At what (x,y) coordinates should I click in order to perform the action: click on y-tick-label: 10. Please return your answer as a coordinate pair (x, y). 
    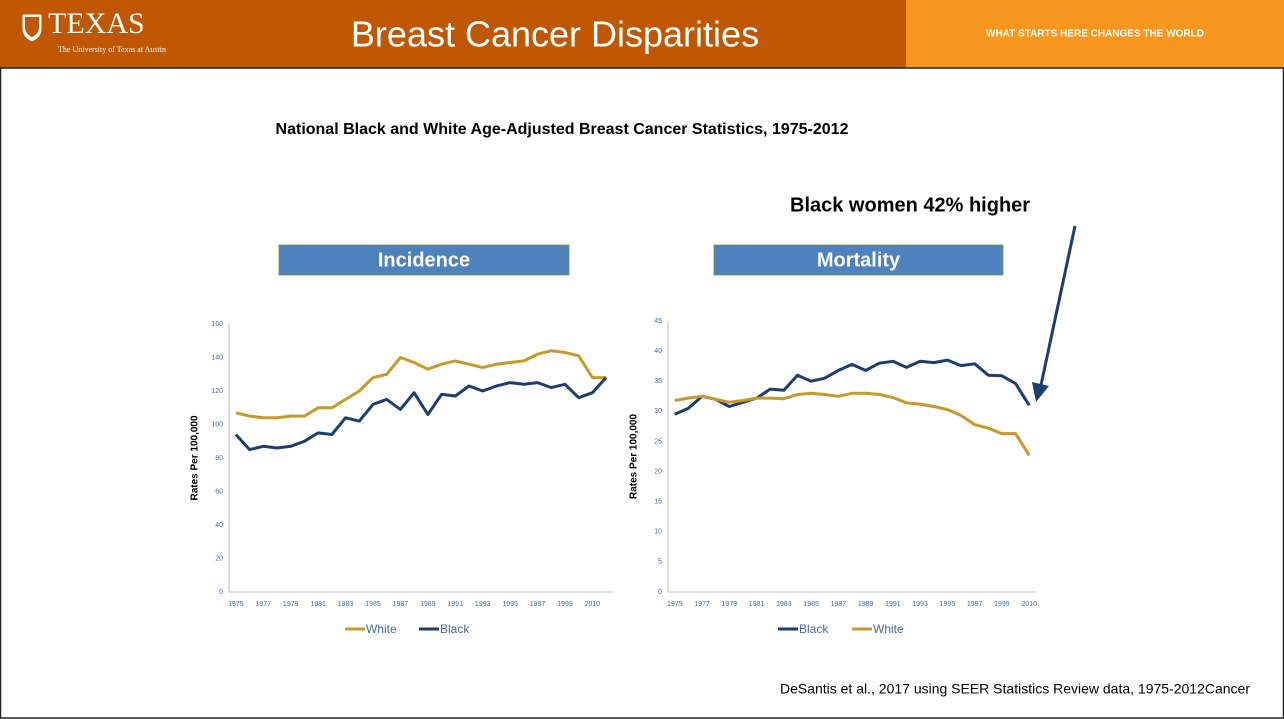
    Looking at the image, I should click on (658, 532).